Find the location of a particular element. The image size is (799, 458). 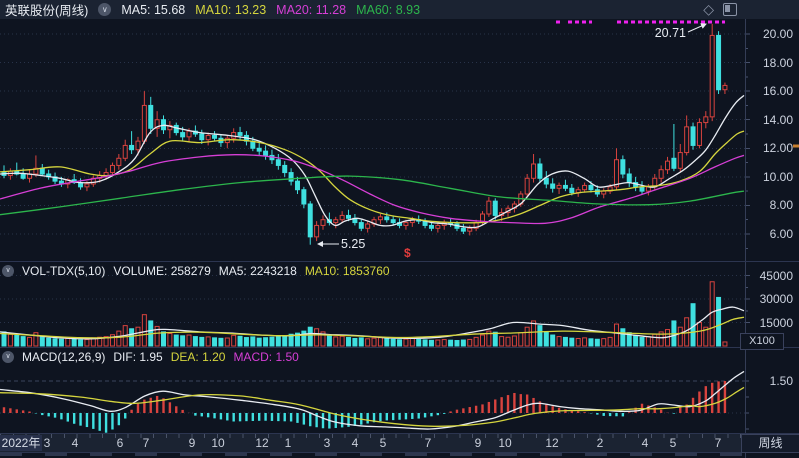

axis-divider is located at coordinates (745, 229).